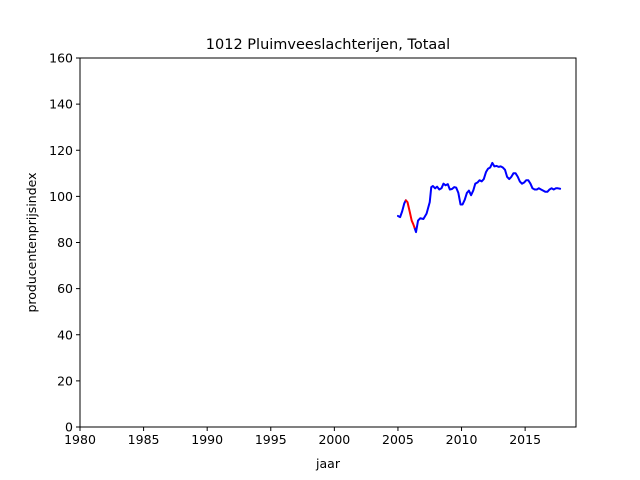  I want to click on x-tick-label: 1980, so click(80, 439).